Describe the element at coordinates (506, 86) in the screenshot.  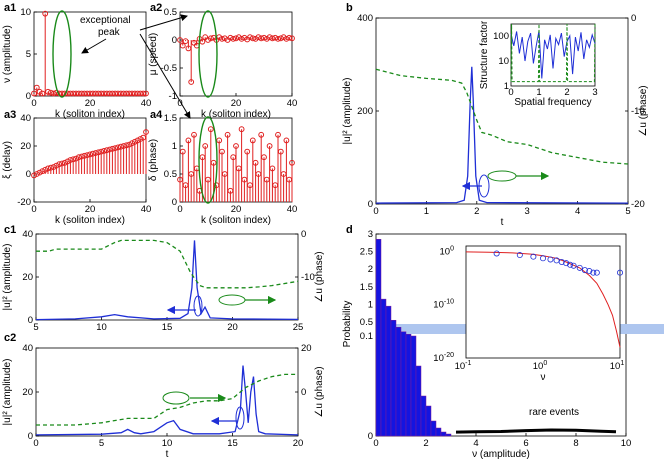
I see `b-inset-ytick-label: 1` at that location.